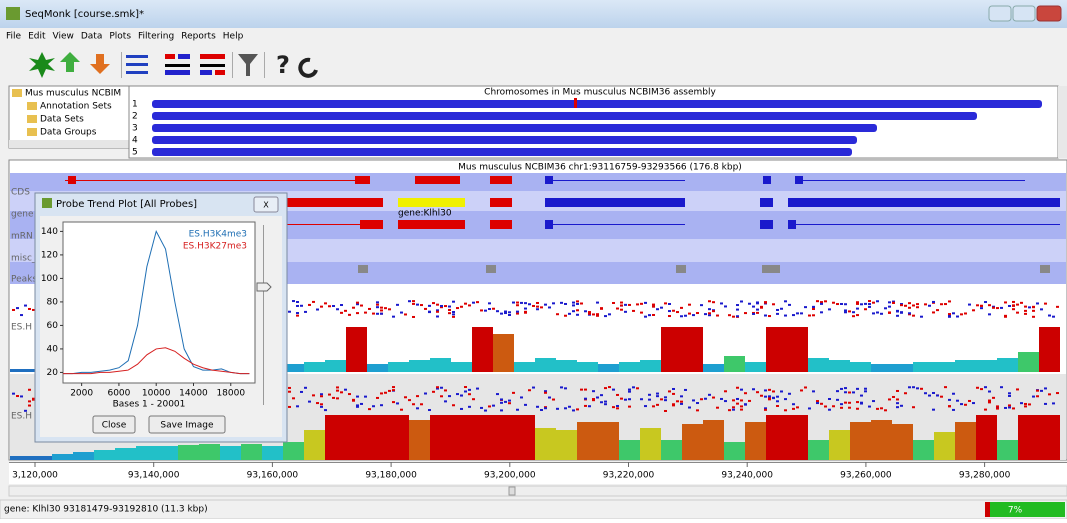 Image resolution: width=1067 pixels, height=523 pixels. I want to click on tree-item: Mus musculus NCBIM, so click(73, 94).